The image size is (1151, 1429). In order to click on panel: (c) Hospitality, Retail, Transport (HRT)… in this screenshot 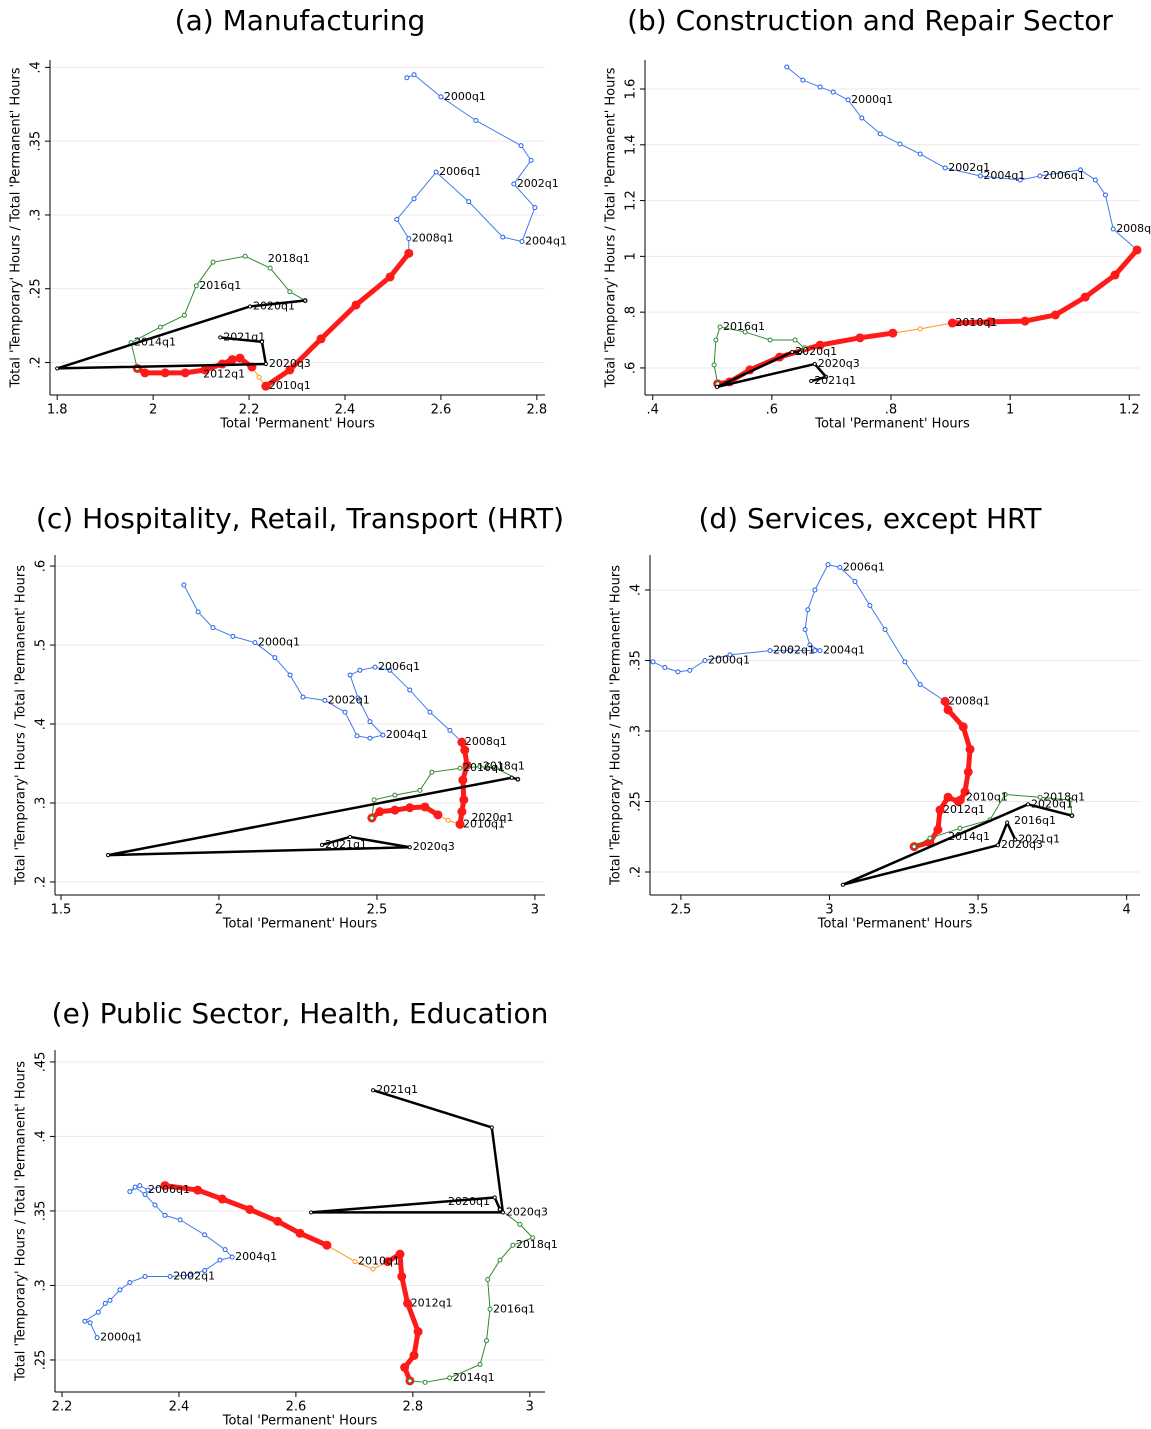, I will do `click(289, 717)`.